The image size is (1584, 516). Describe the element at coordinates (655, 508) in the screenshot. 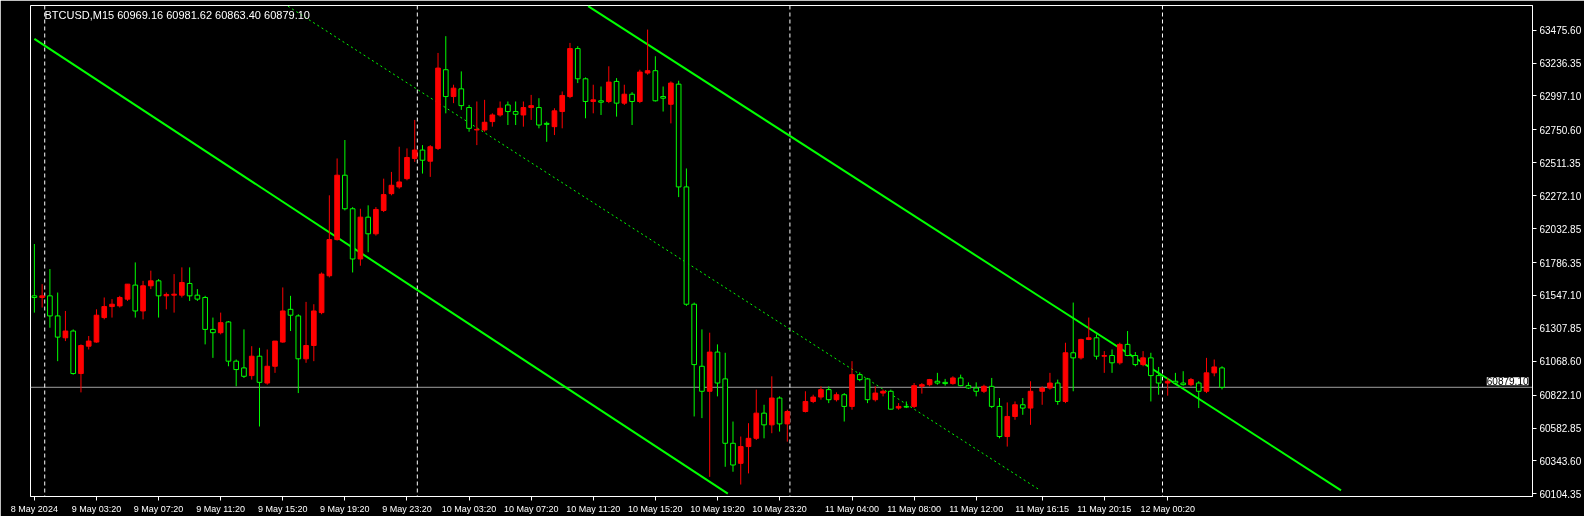

I see `x-tick-label: 10 May 15:20` at that location.